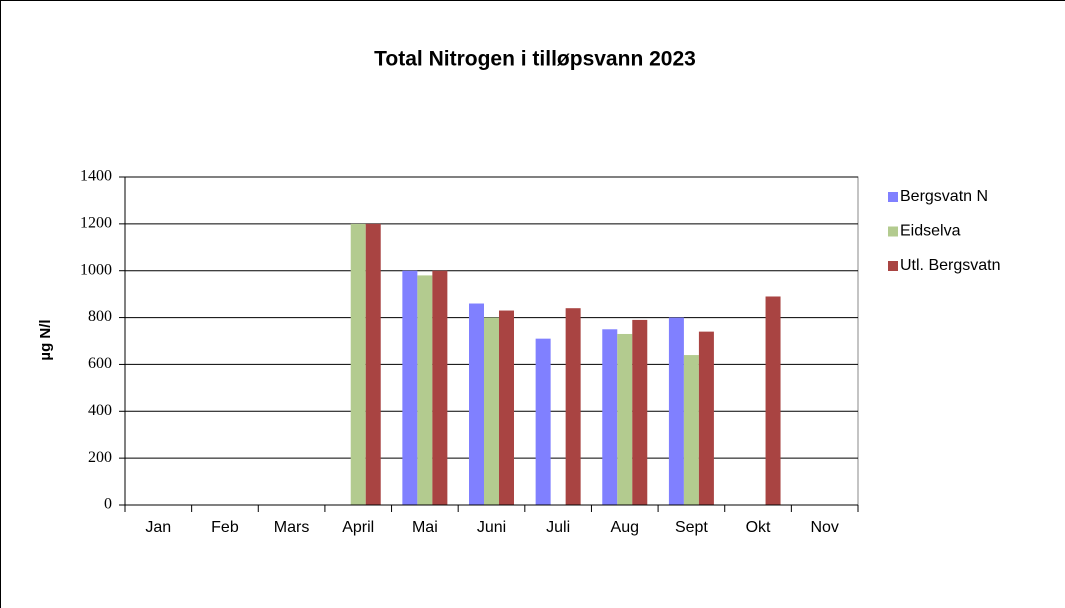 The height and width of the screenshot is (608, 1065). What do you see at coordinates (100, 410) in the screenshot?
I see `y-tick-label: 400` at bounding box center [100, 410].